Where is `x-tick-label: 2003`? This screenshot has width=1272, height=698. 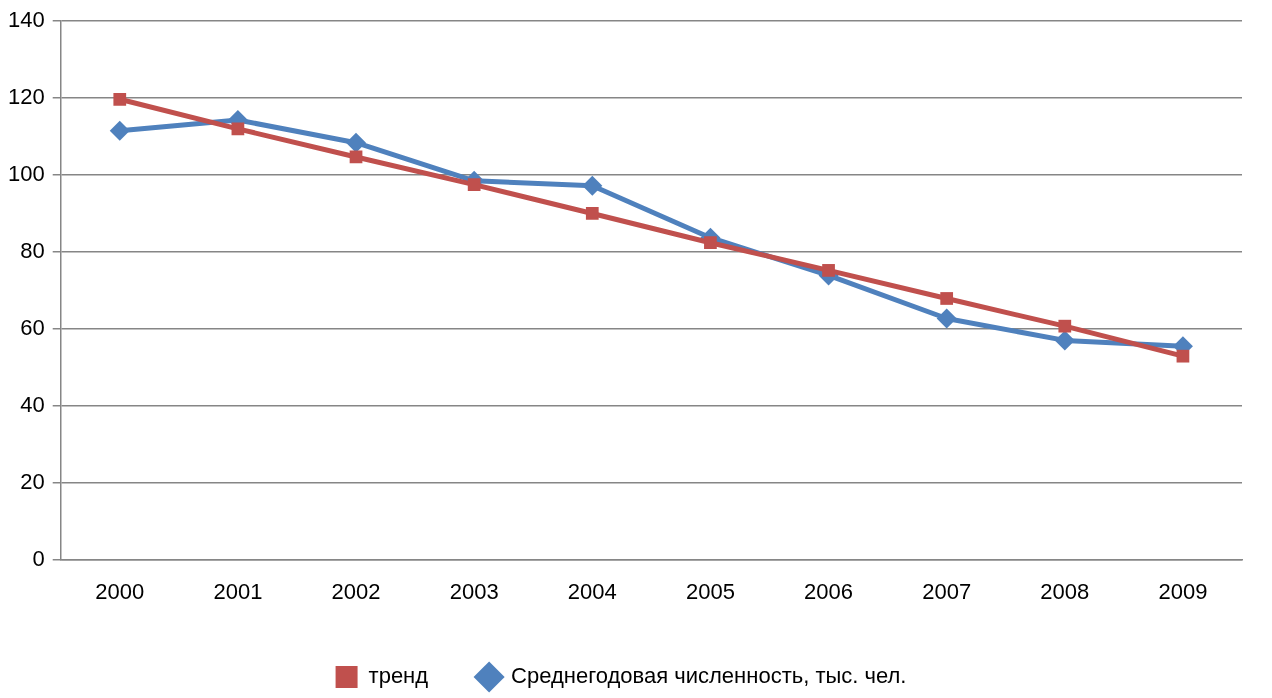 x-tick-label: 2003 is located at coordinates (474, 591).